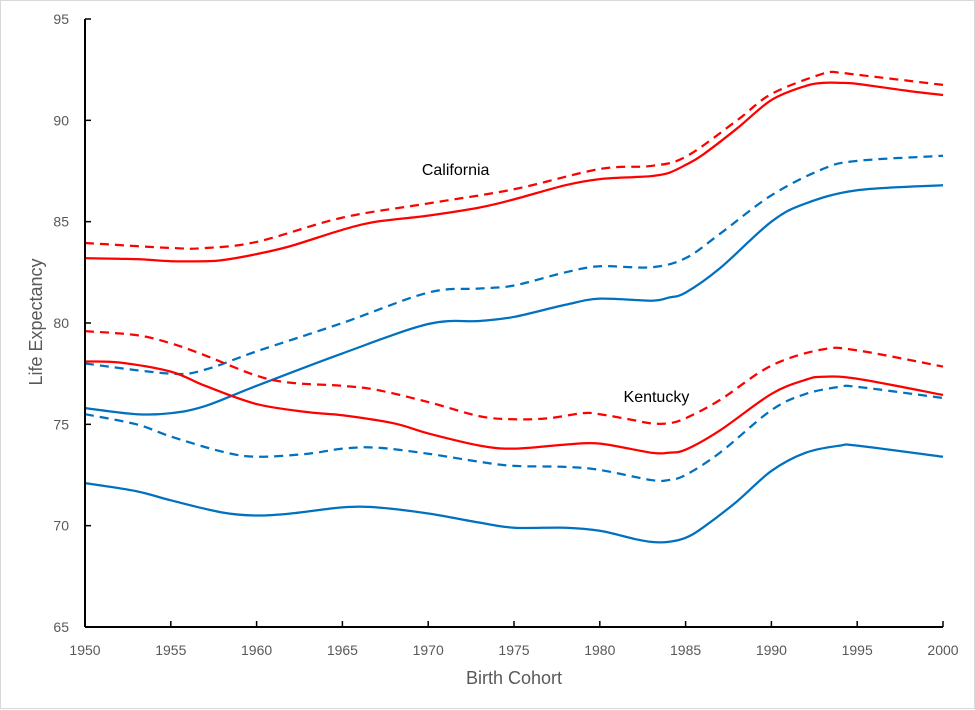  I want to click on x-axis-title: Birth Cohort, so click(514, 678).